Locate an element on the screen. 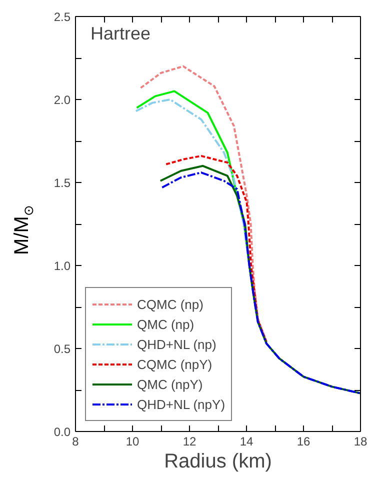 The width and height of the screenshot is (376, 479). y-tick-label: 2.0 is located at coordinates (62, 100).